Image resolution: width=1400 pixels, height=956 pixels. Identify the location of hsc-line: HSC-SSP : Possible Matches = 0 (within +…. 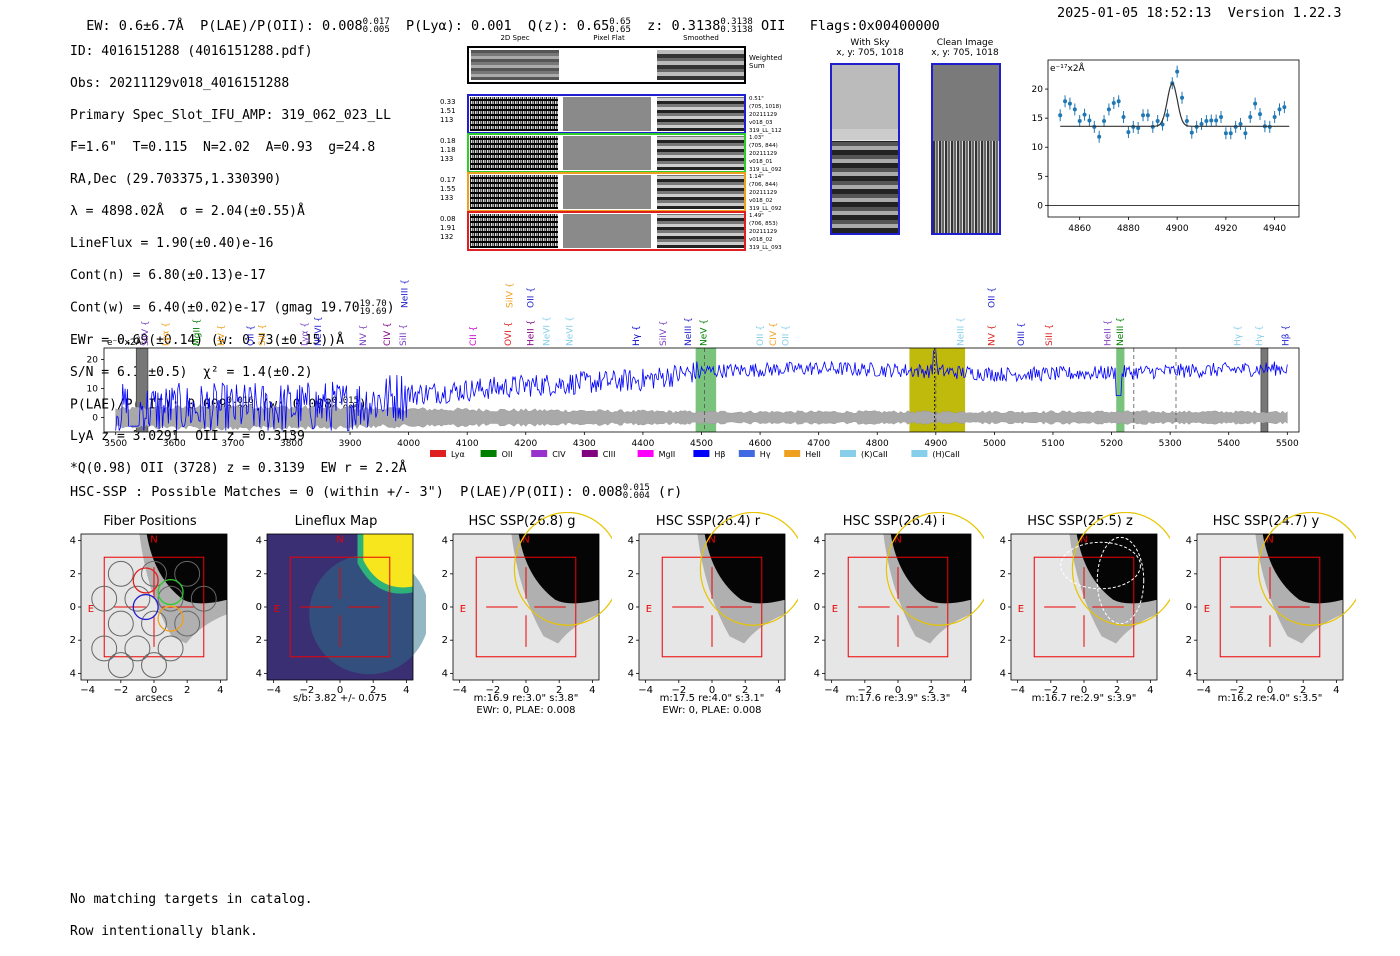
(376, 492).